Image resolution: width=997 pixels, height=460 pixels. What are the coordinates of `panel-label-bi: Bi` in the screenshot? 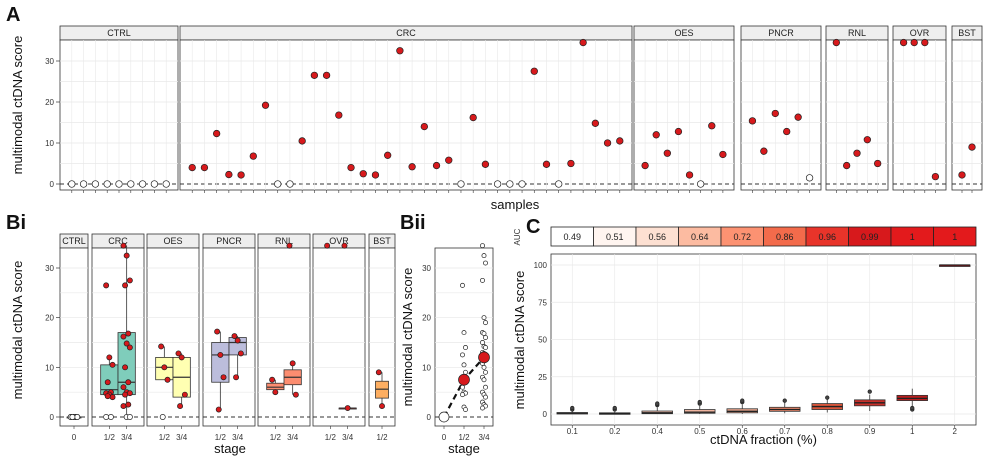 It's located at (16, 223).